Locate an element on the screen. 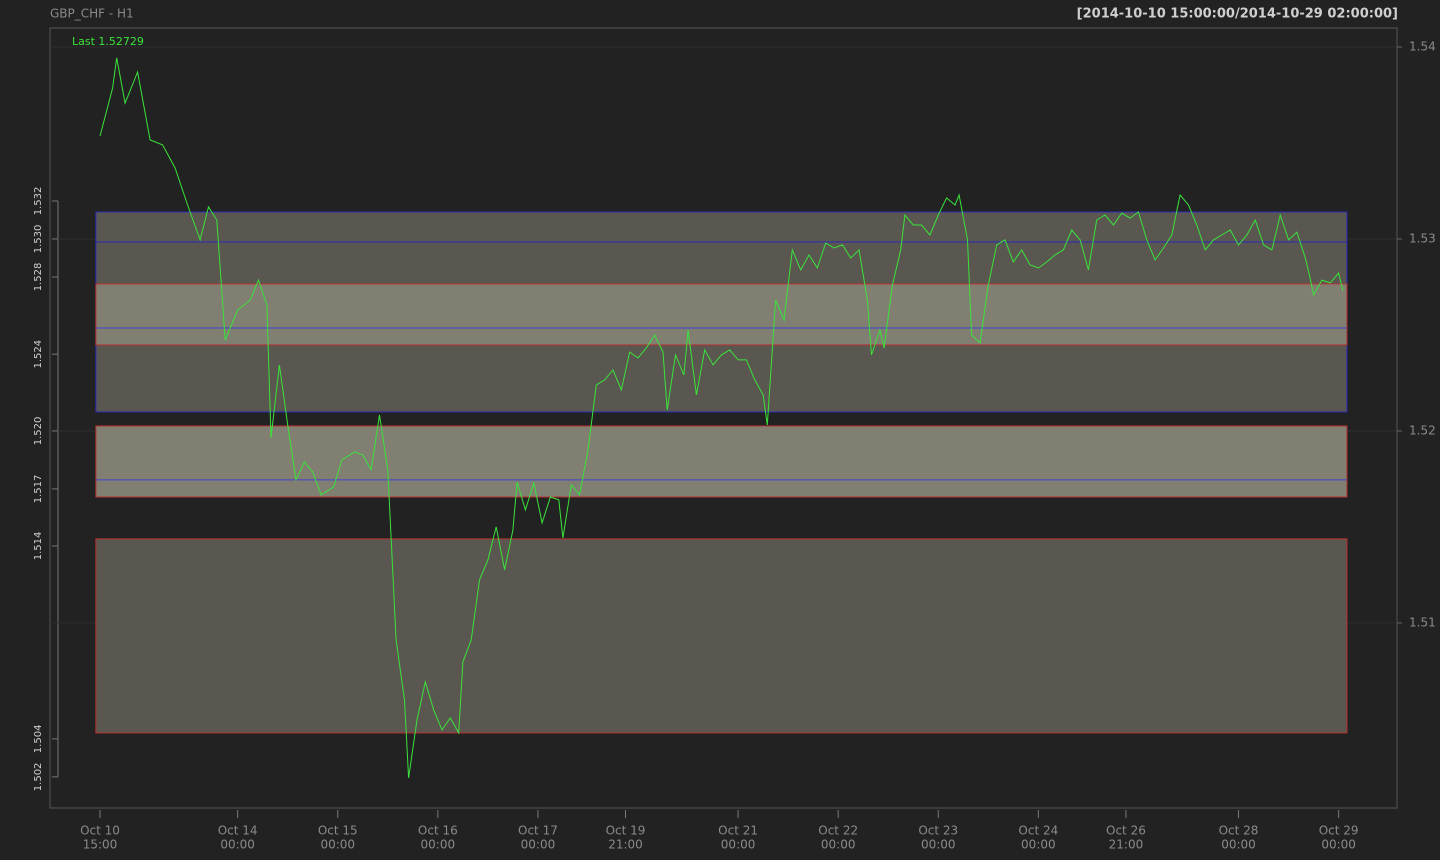 Image resolution: width=1440 pixels, height=860 pixels. chart-title: GBP_CHF - H1 is located at coordinates (92, 14).